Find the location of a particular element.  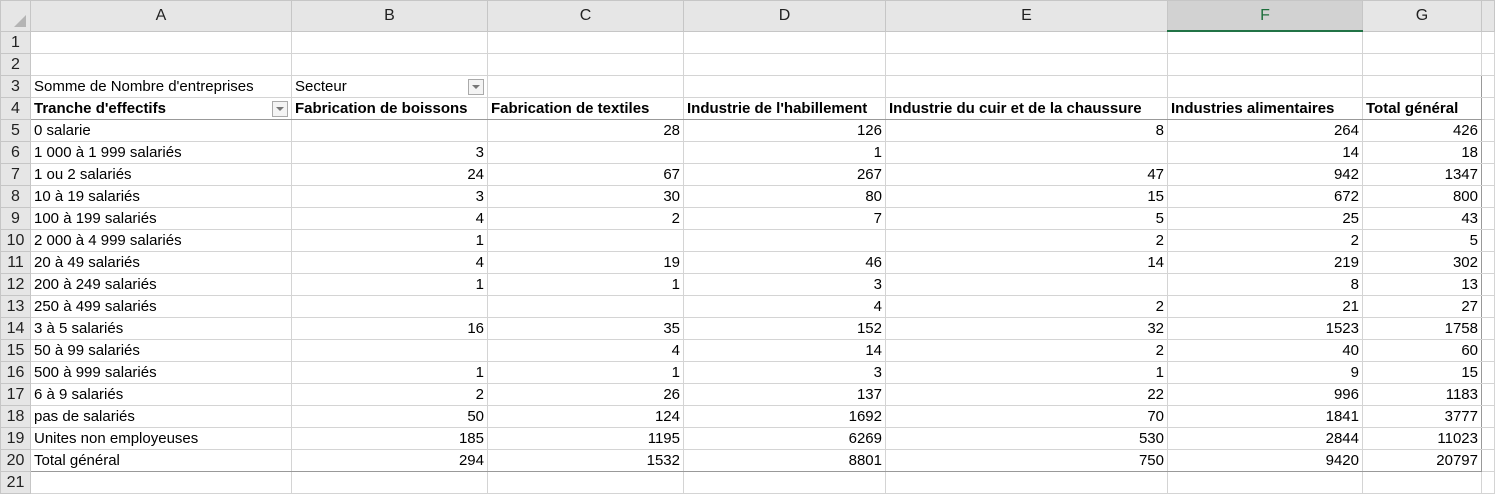

pivot-value-cell: 7 is located at coordinates (784, 218).